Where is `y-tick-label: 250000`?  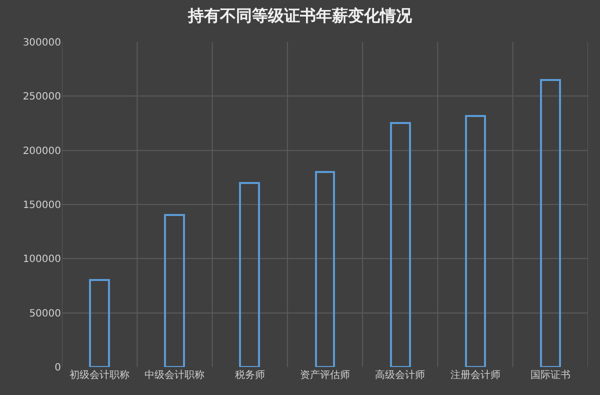 y-tick-label: 250000 is located at coordinates (41, 97).